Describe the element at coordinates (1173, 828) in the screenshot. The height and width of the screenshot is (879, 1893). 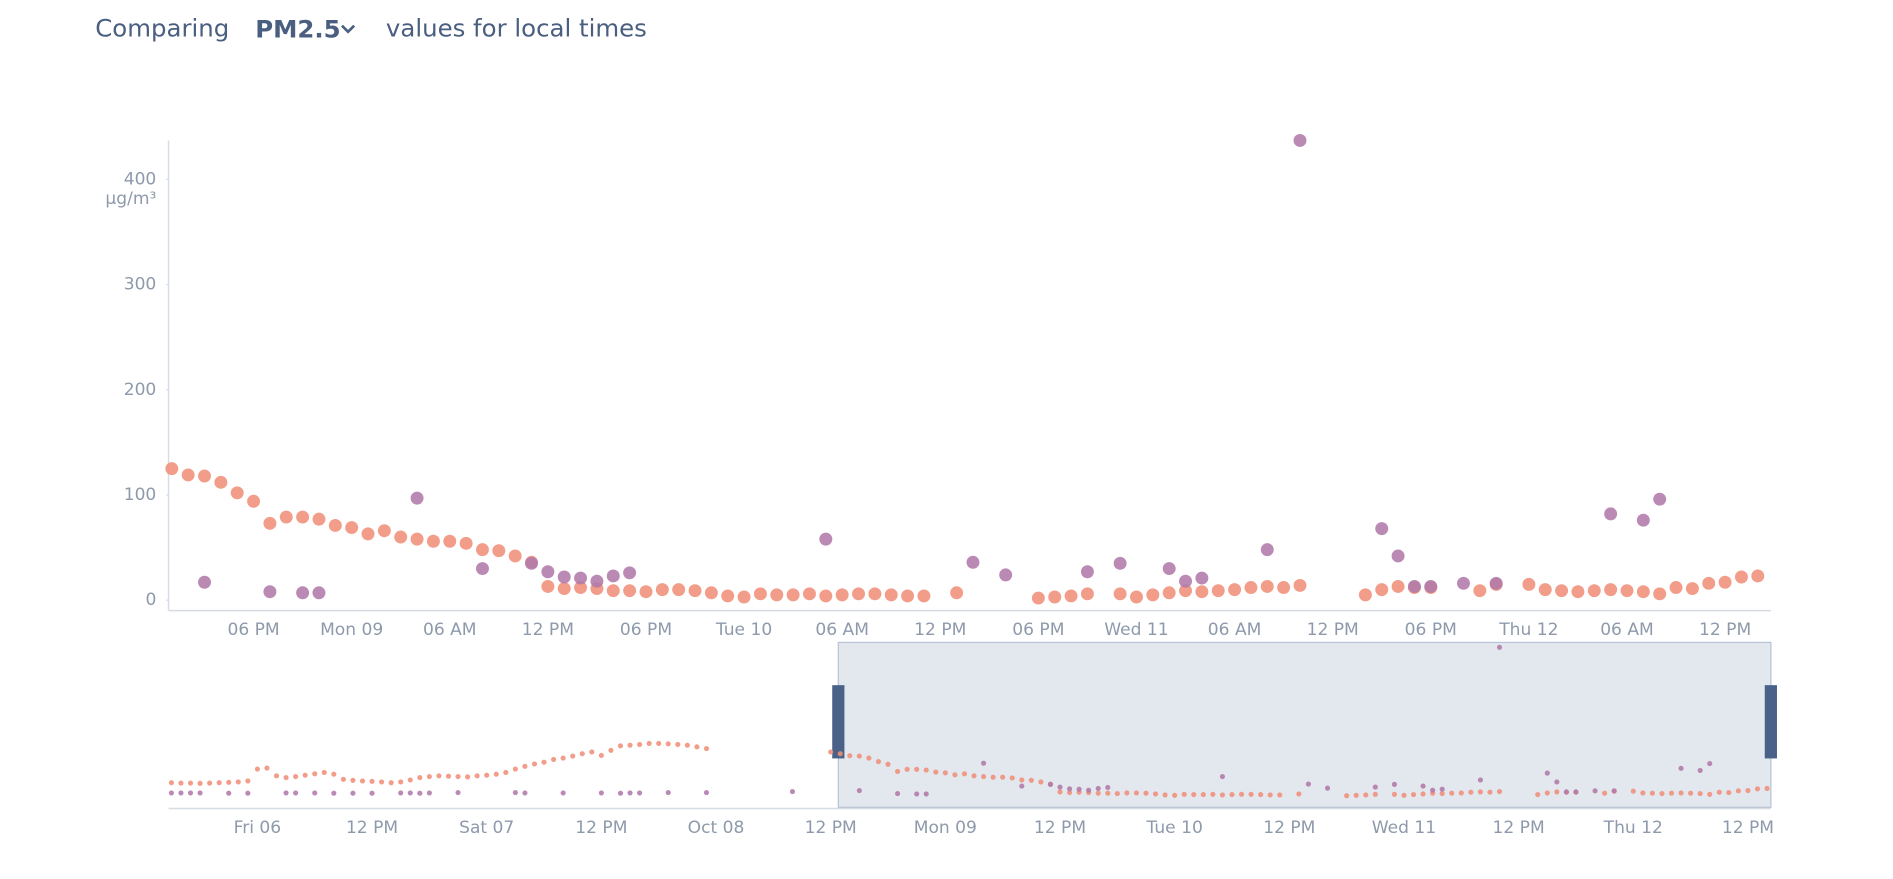
I see `overview-x-tick-label: Tue 10` at that location.